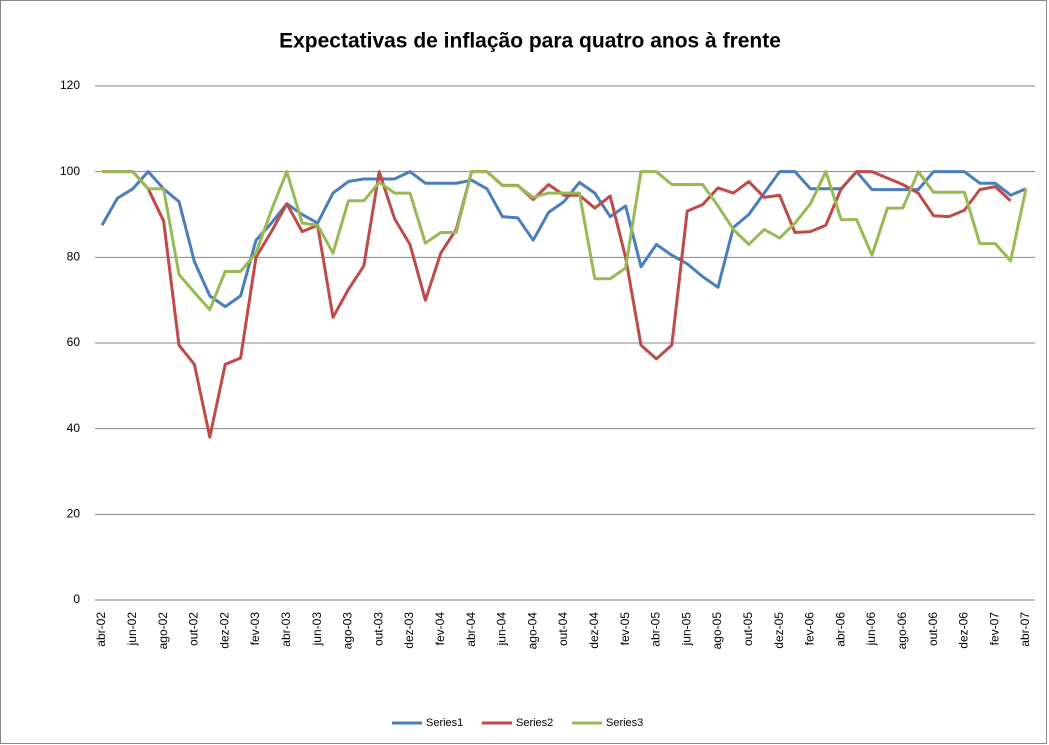 This screenshot has width=1049, height=745. What do you see at coordinates (74, 514) in the screenshot?
I see `y-tick-label: 20` at bounding box center [74, 514].